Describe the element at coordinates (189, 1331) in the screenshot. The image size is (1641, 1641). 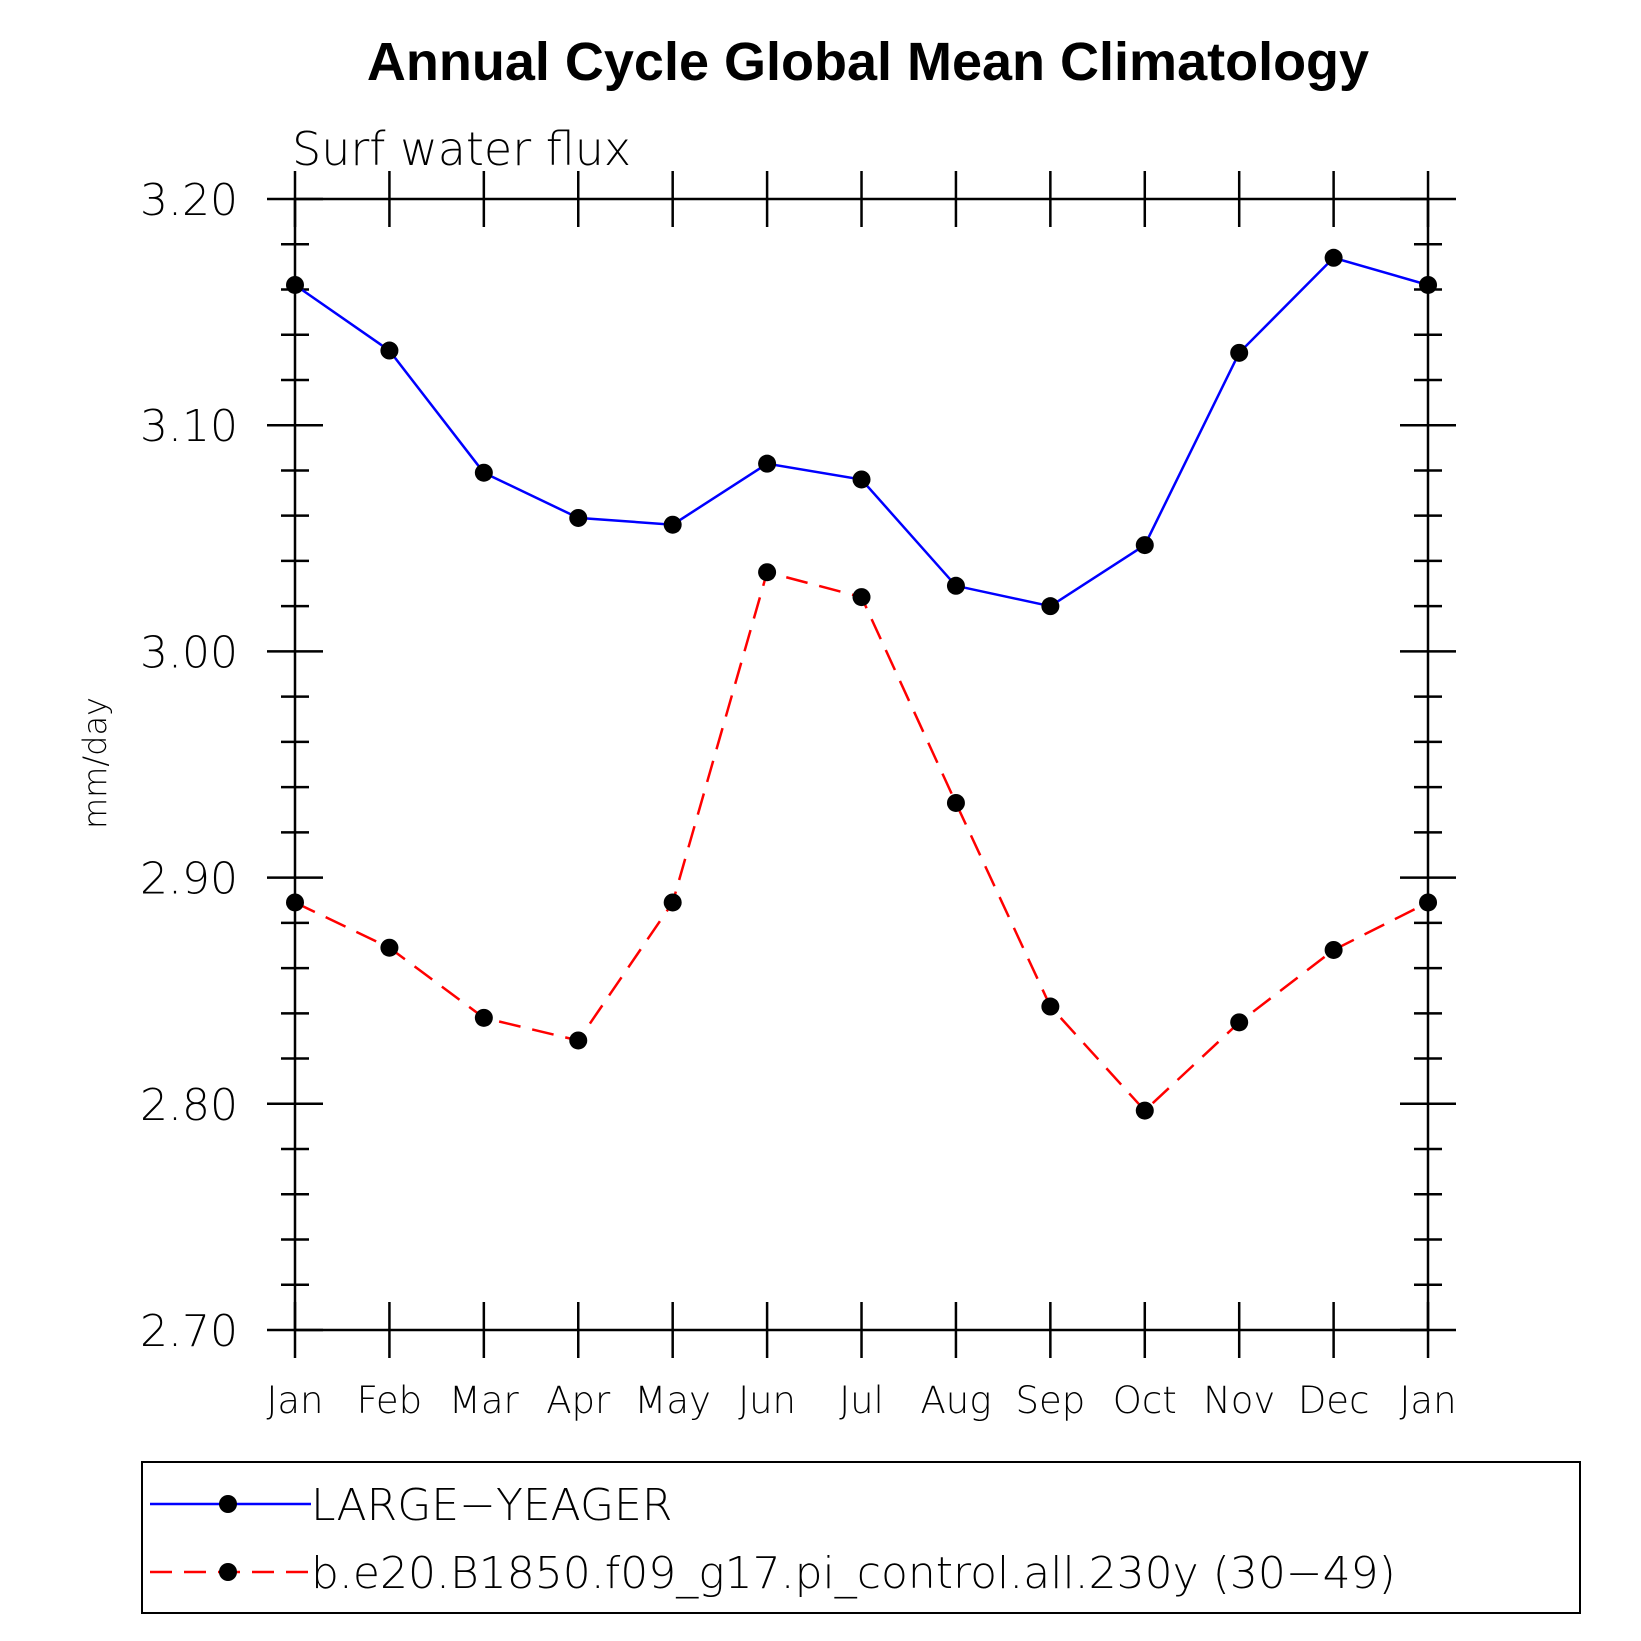
I see `y-tick-label: 2.70` at that location.